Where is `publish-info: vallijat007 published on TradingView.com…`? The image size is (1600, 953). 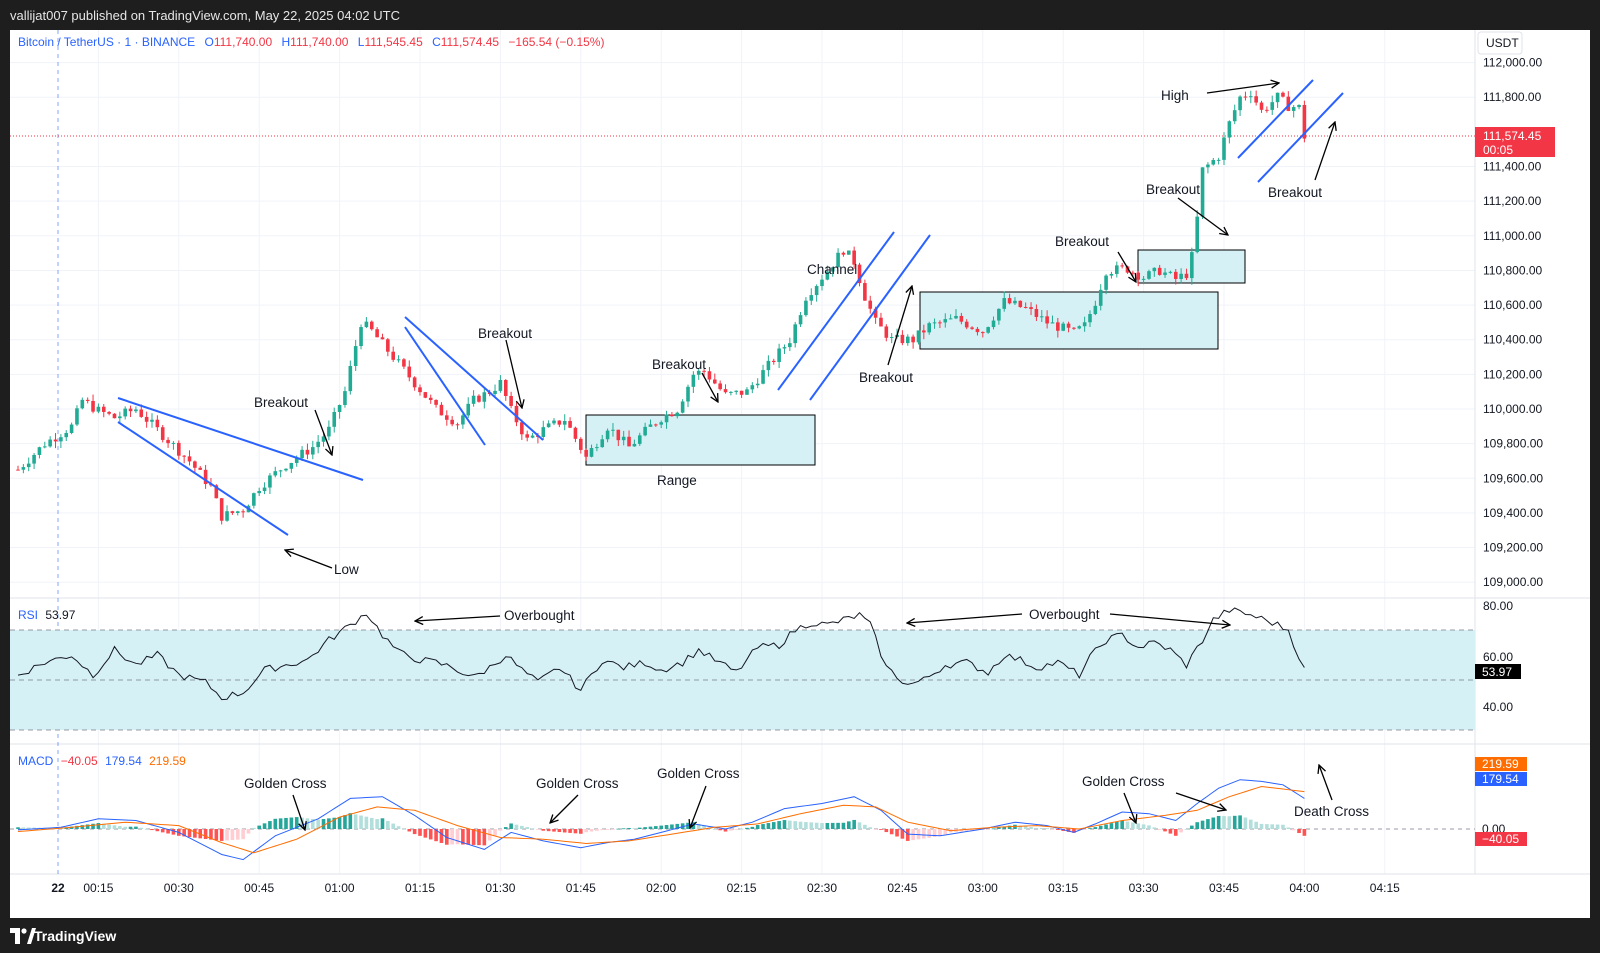
publish-info: vallijat007 published on TradingView.com… is located at coordinates (205, 15).